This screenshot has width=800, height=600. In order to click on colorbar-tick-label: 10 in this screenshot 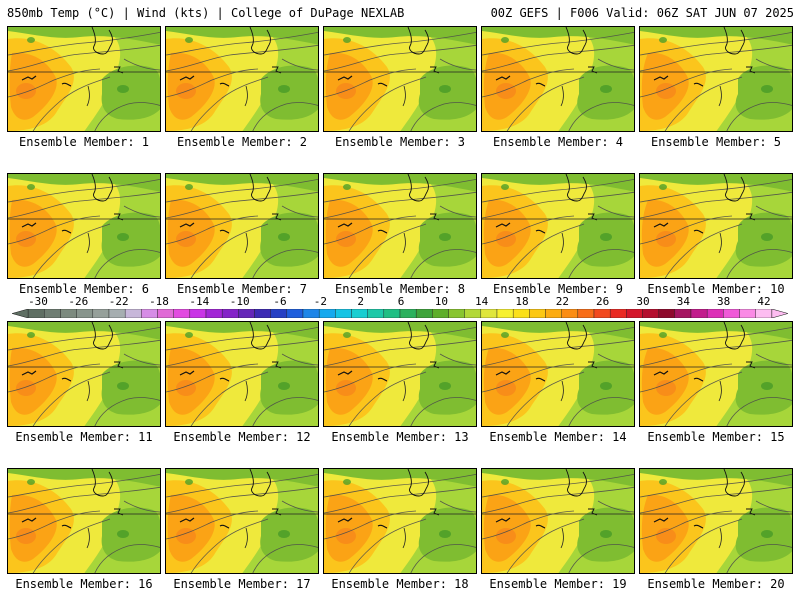, I will do `click(441, 301)`.